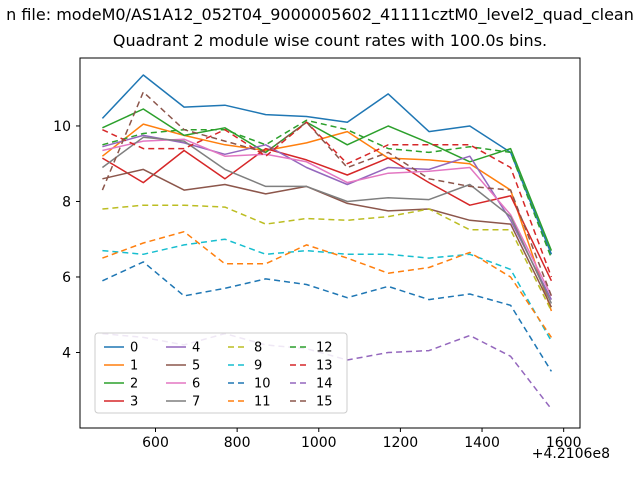 This screenshot has height=480, width=640. I want to click on legend-entry-3: 3, so click(121, 402).